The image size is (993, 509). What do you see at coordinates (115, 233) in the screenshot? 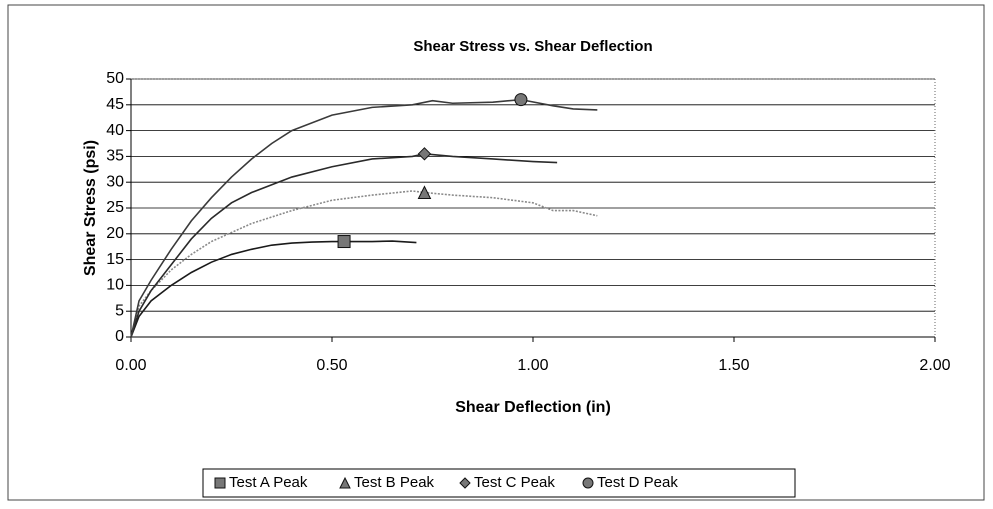
I see `y-tick-label: 20` at bounding box center [115, 233].